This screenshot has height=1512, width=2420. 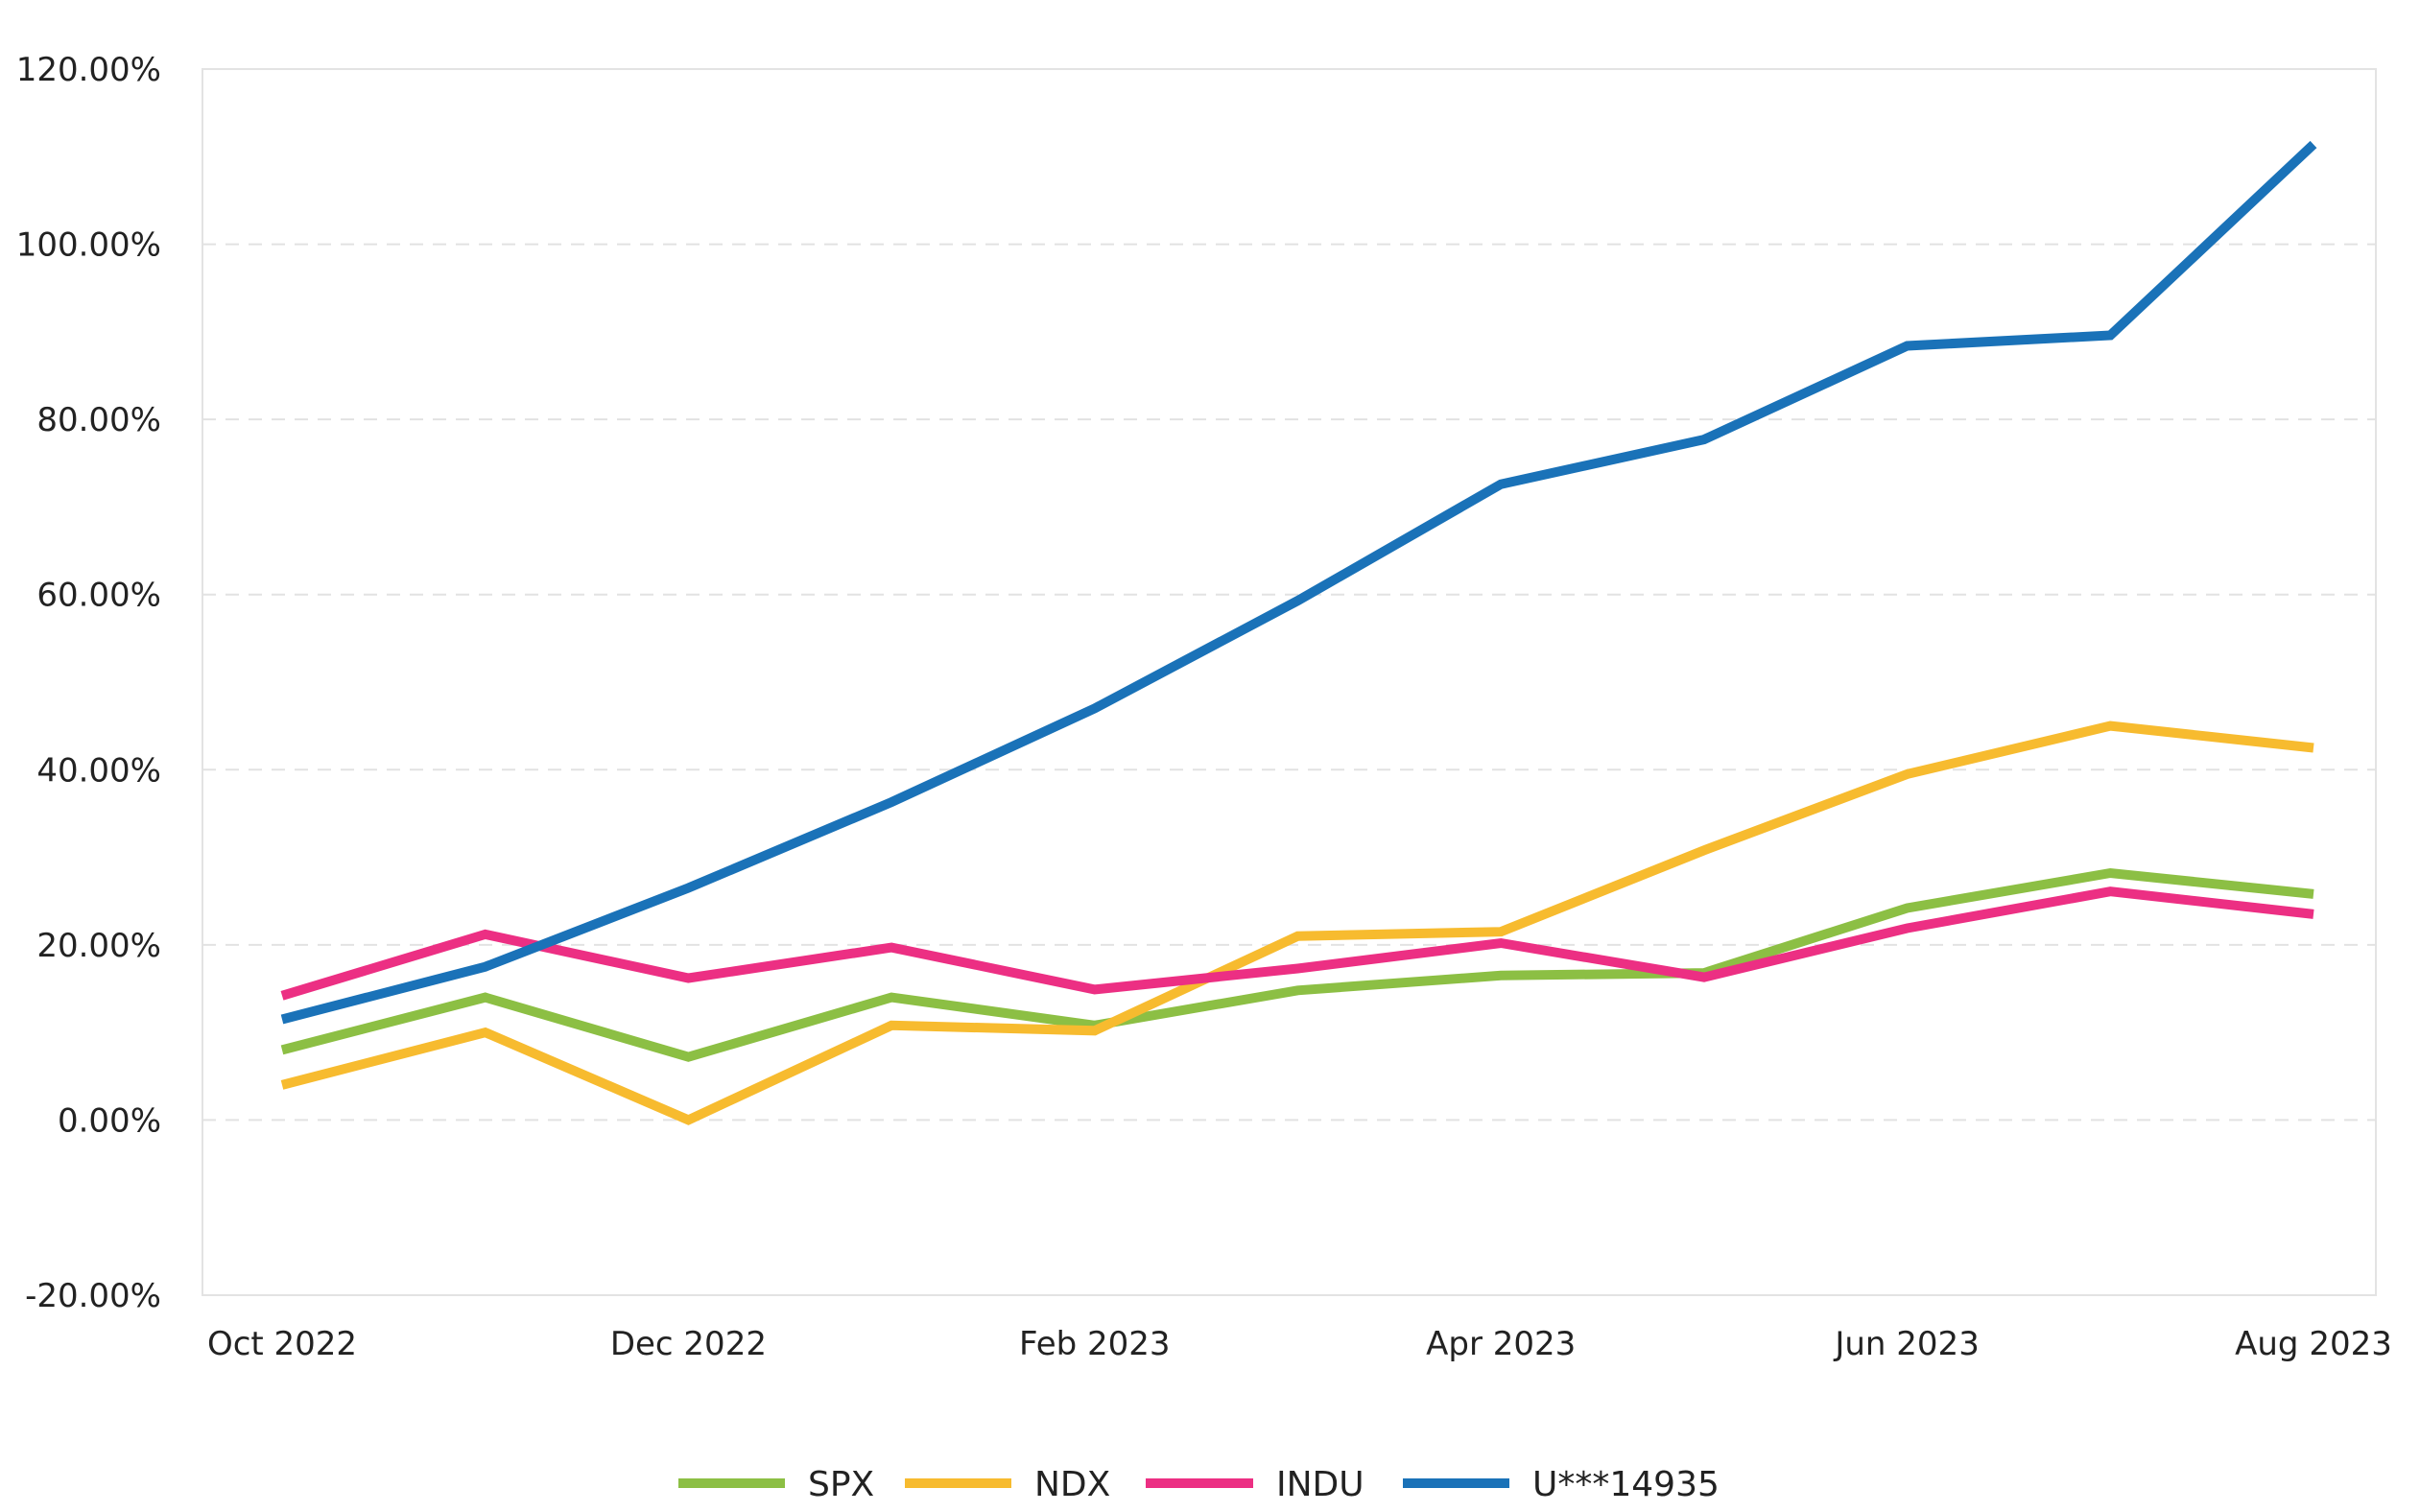 What do you see at coordinates (110, 1120) in the screenshot?
I see `y-tick-label: 0.00%` at bounding box center [110, 1120].